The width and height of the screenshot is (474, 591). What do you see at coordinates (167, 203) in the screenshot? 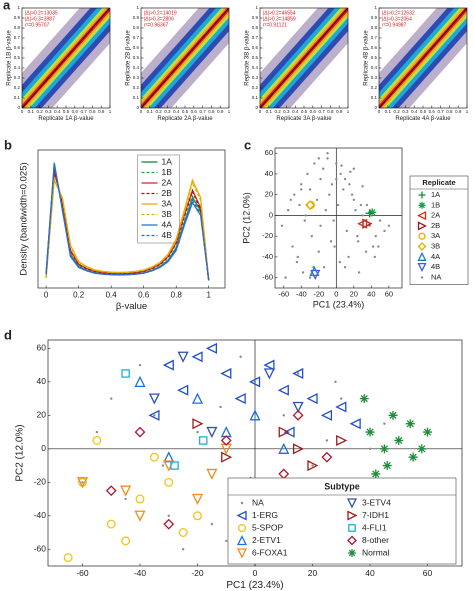
I see `legend-label: 3A` at bounding box center [167, 203].